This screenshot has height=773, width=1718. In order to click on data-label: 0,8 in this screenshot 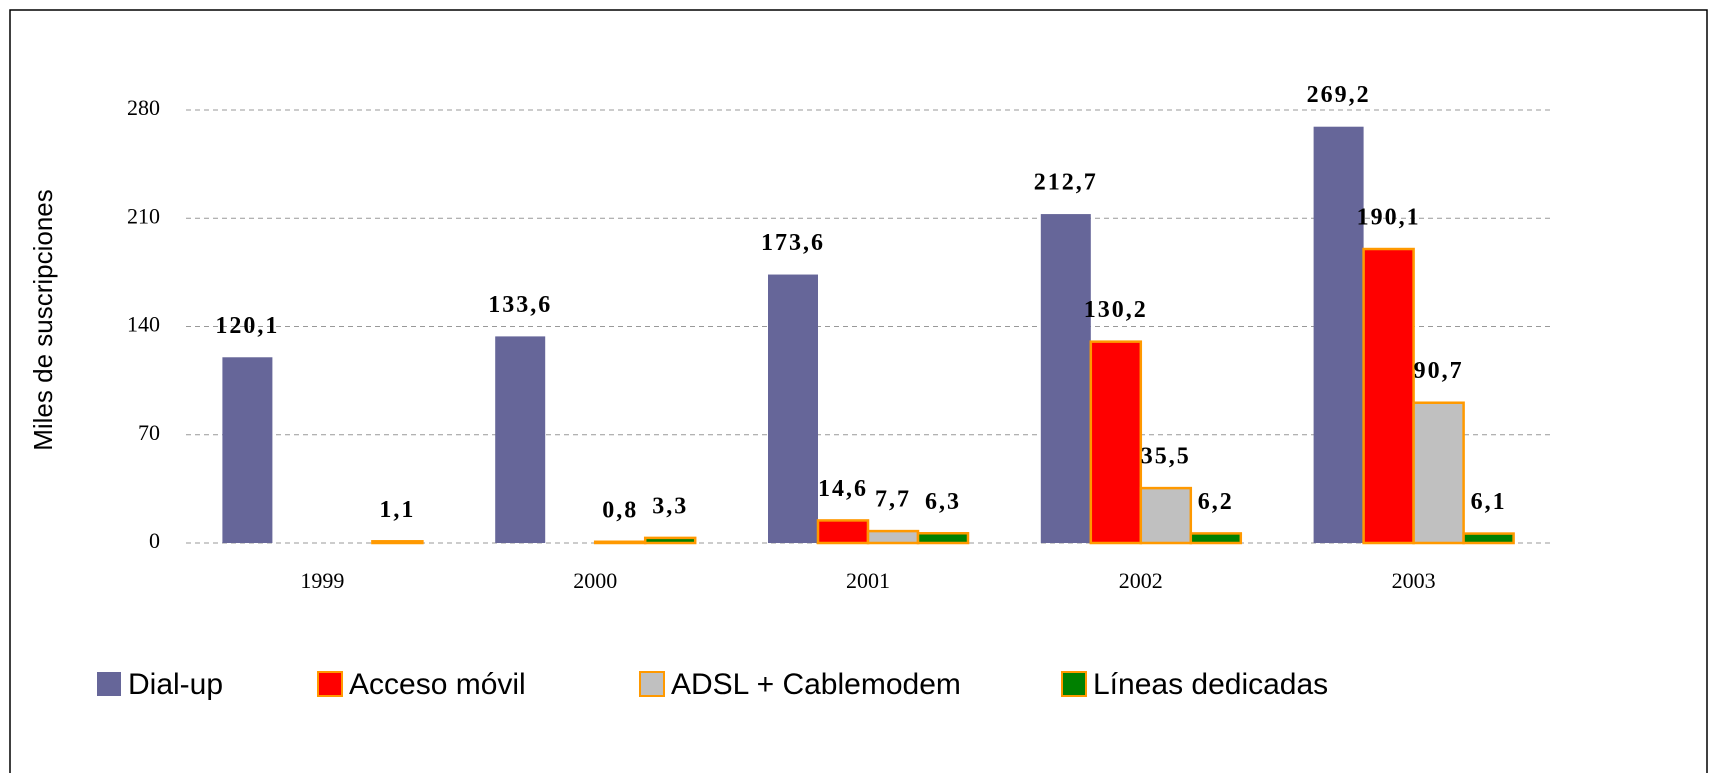, I will do `click(620, 510)`.